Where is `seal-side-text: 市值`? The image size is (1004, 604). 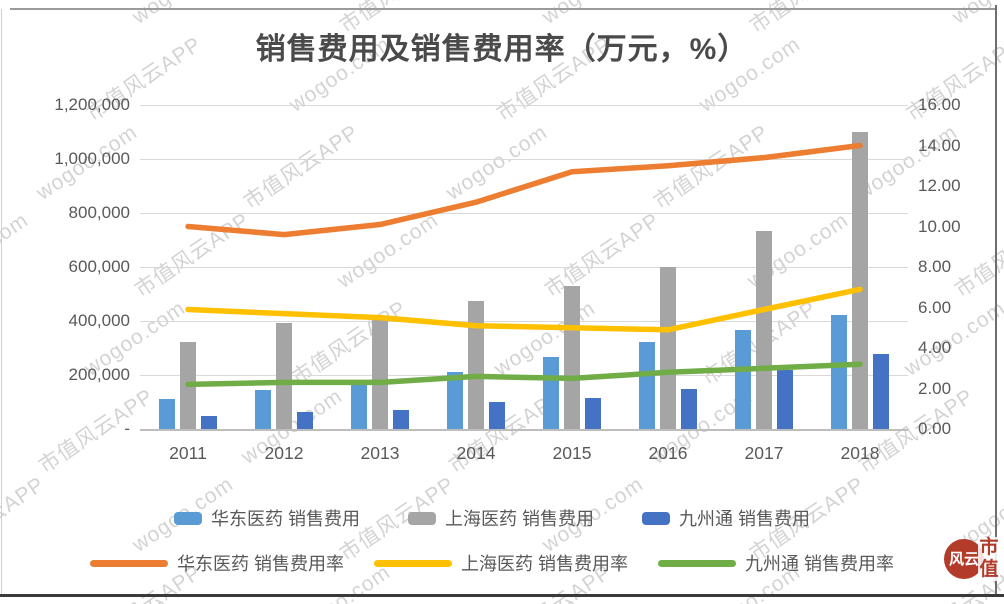 seal-side-text: 市值 is located at coordinates (989, 559).